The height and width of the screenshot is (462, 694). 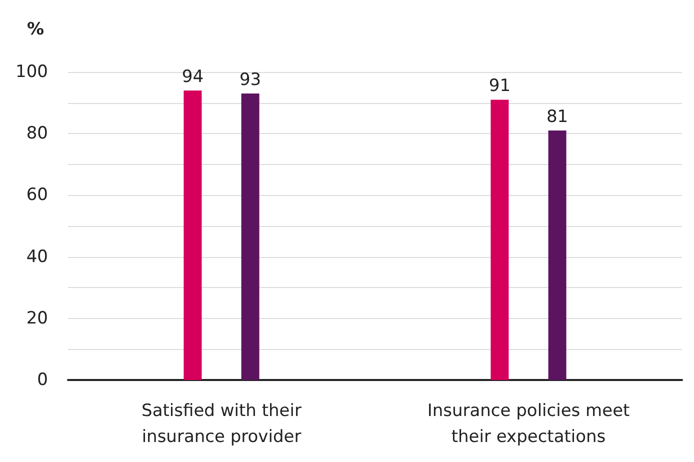 What do you see at coordinates (193, 76) in the screenshot?
I see `data-label: 94` at bounding box center [193, 76].